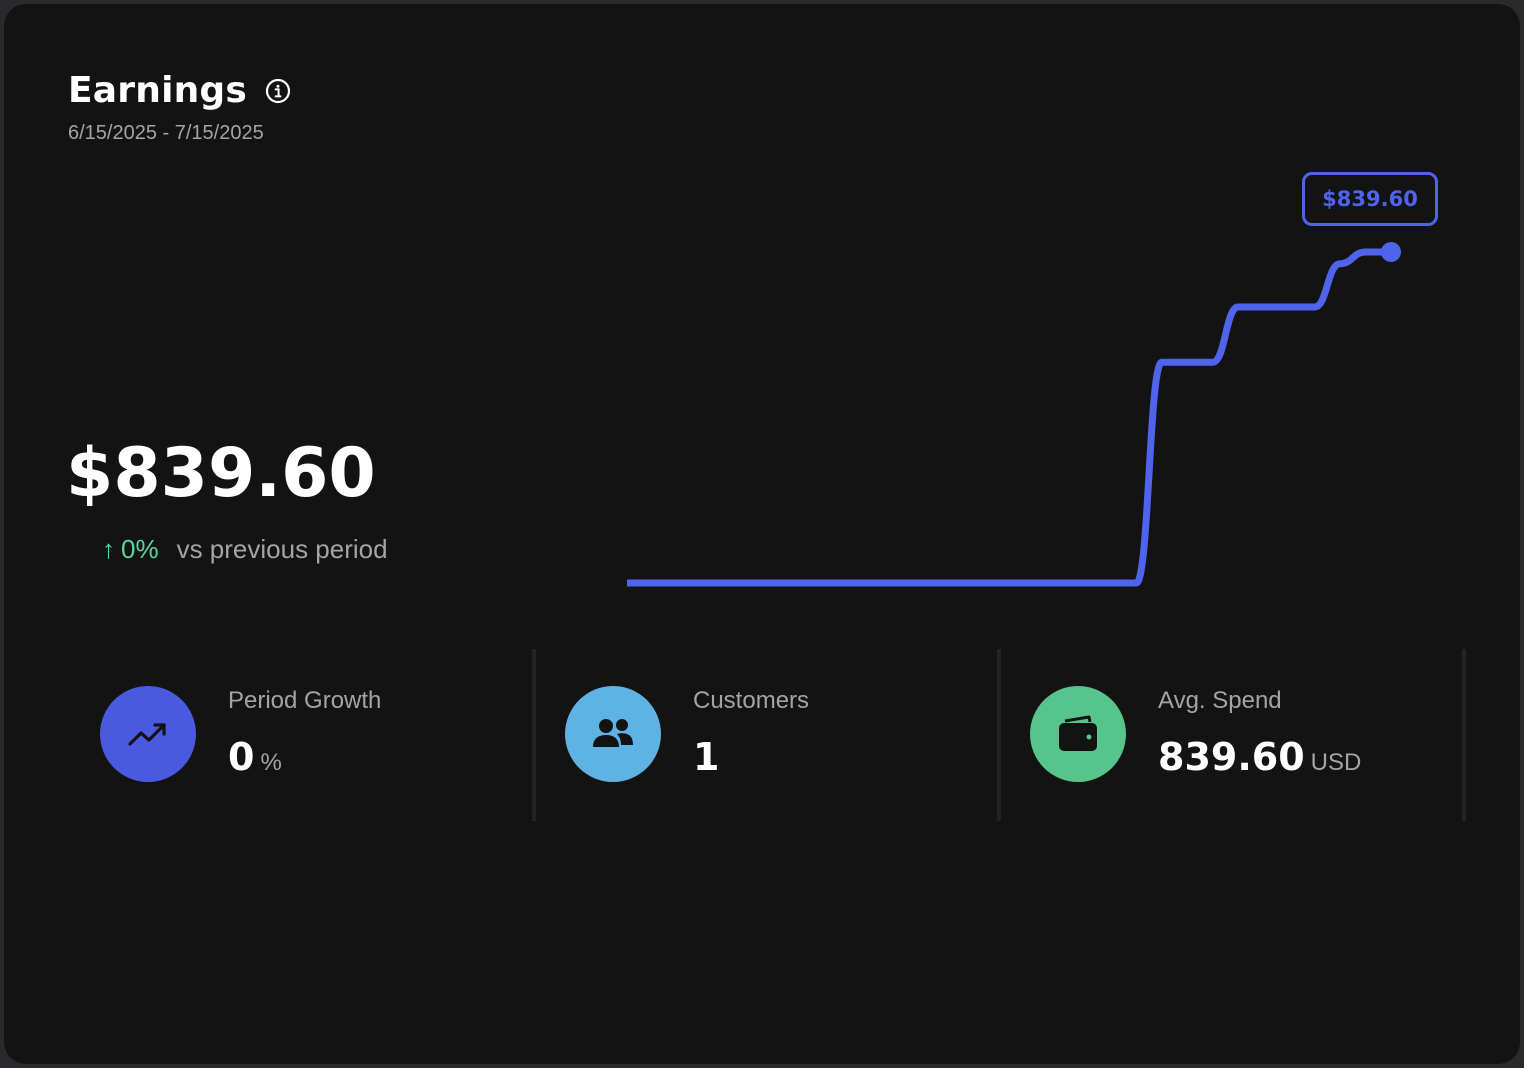 This screenshot has height=1068, width=1524. What do you see at coordinates (751, 700) in the screenshot?
I see `stat-label: Customers` at bounding box center [751, 700].